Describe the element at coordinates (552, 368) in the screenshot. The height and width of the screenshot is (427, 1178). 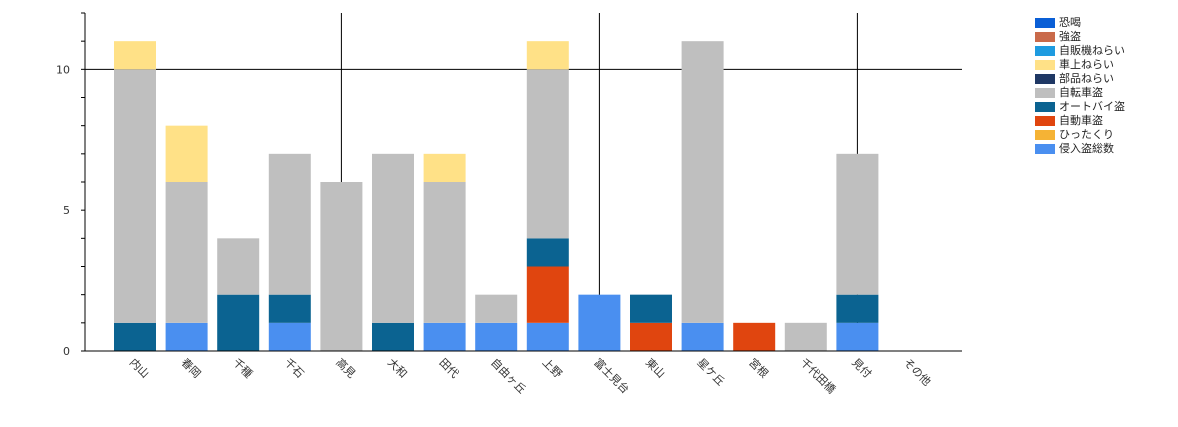
I see `x-tick-label: 上野` at that location.